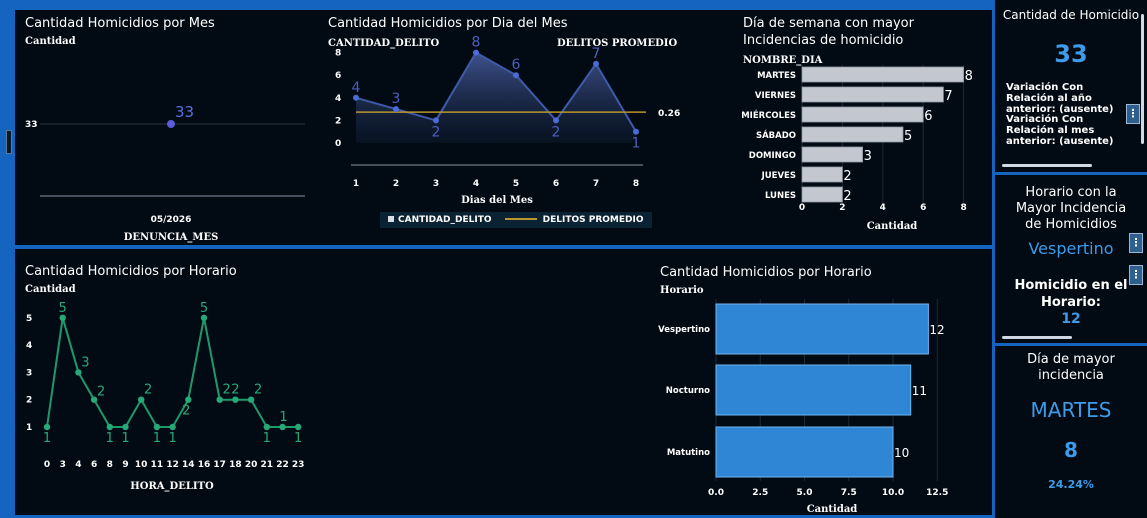 The height and width of the screenshot is (518, 1147). Describe the element at coordinates (892, 226) in the screenshot. I see `x-axis-label: Cantidad` at that location.